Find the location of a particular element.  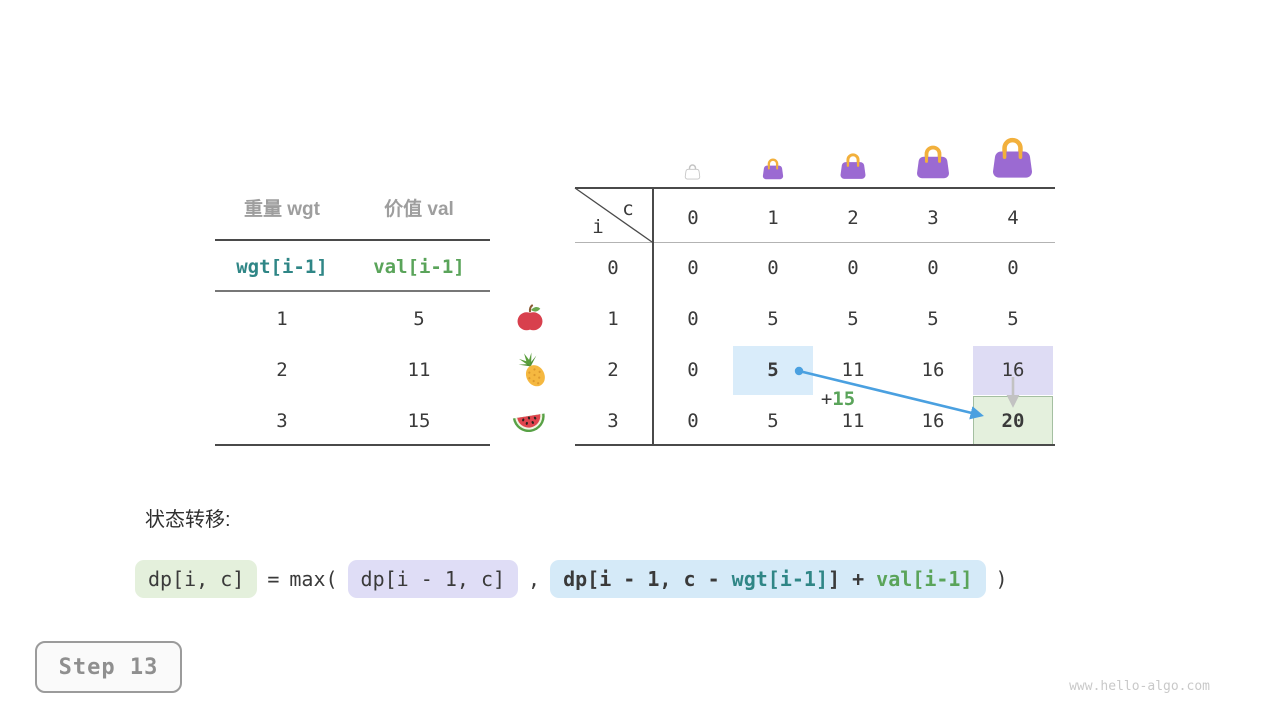

dp-row-header-3: 3 is located at coordinates (613, 421).